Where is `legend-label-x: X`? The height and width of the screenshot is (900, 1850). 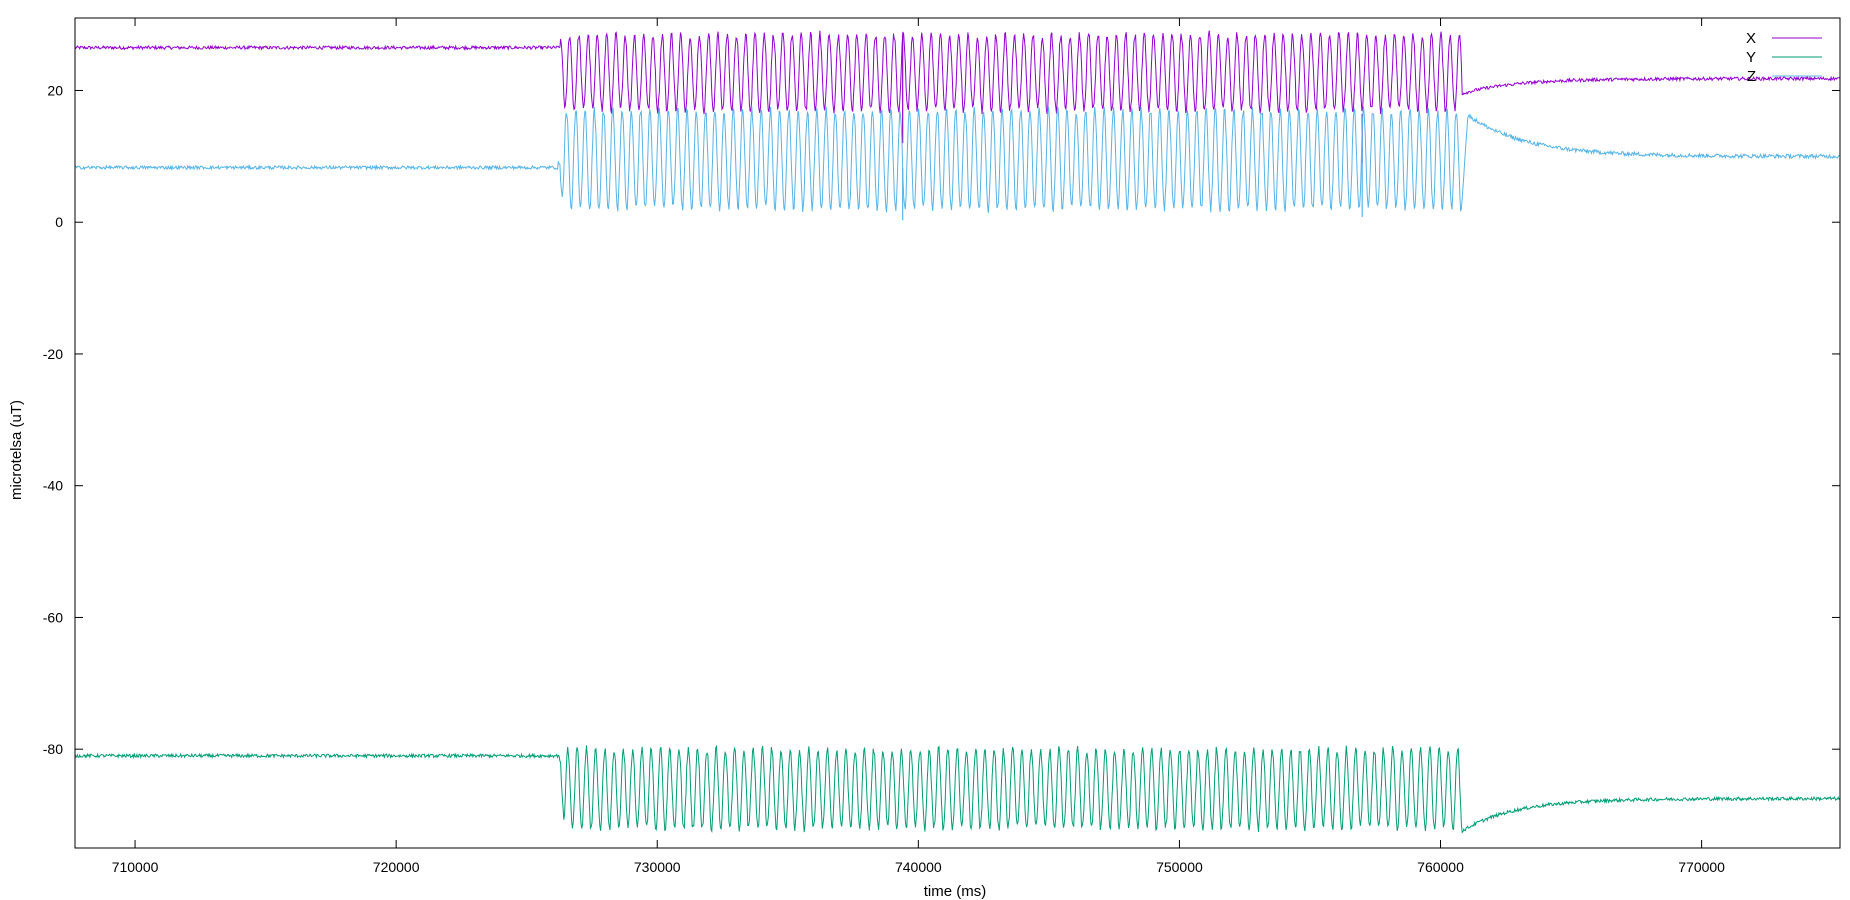 legend-label-x: X is located at coordinates (1751, 38).